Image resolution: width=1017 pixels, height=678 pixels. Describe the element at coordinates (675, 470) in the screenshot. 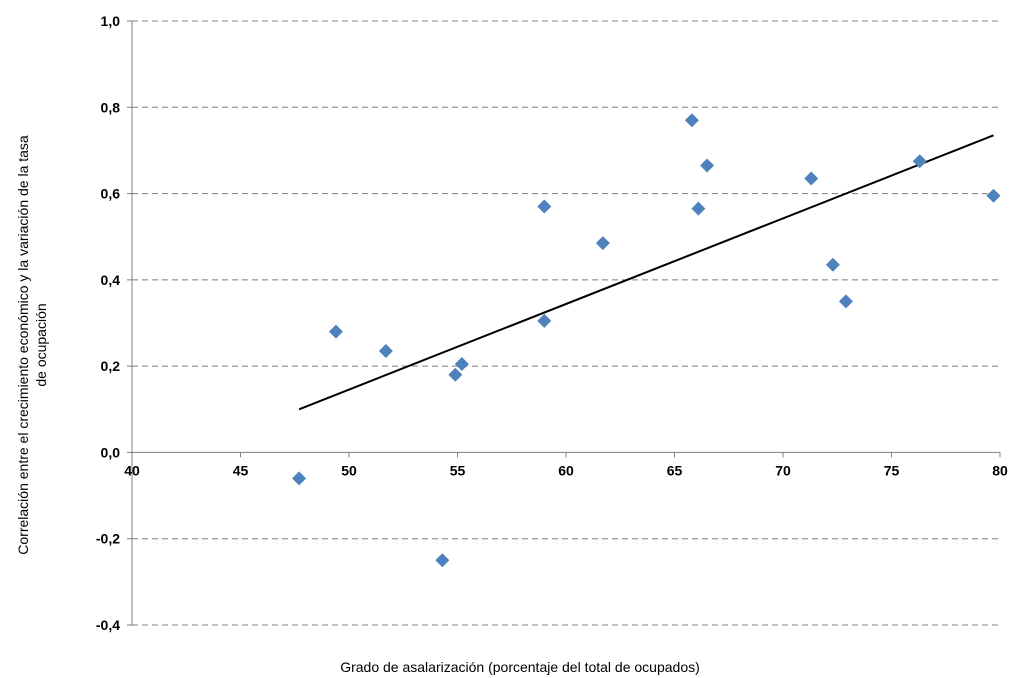

I see `x-tick-label: 65` at that location.